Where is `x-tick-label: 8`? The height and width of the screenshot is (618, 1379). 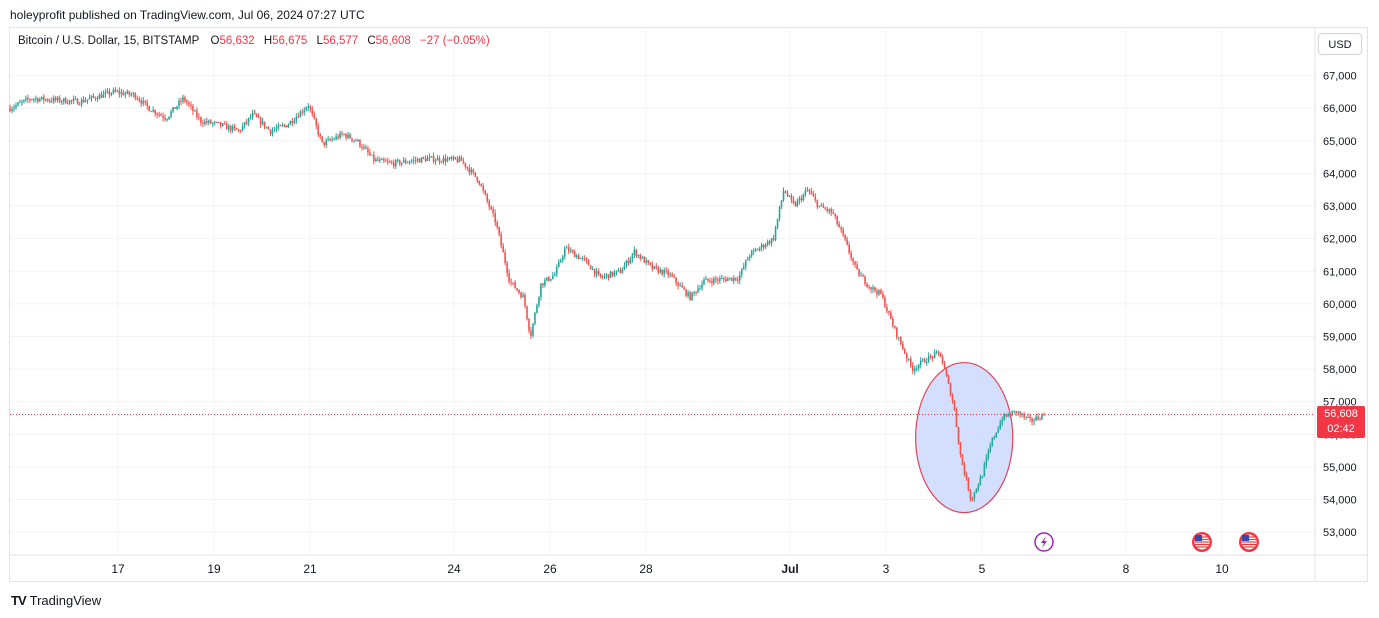
x-tick-label: 8 is located at coordinates (1126, 569).